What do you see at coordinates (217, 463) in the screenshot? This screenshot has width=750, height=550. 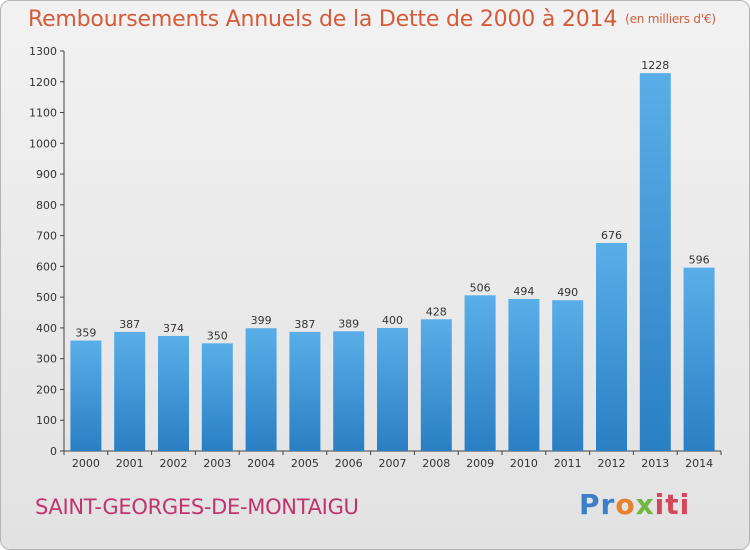 I see `x-tick-label: 2003` at bounding box center [217, 463].